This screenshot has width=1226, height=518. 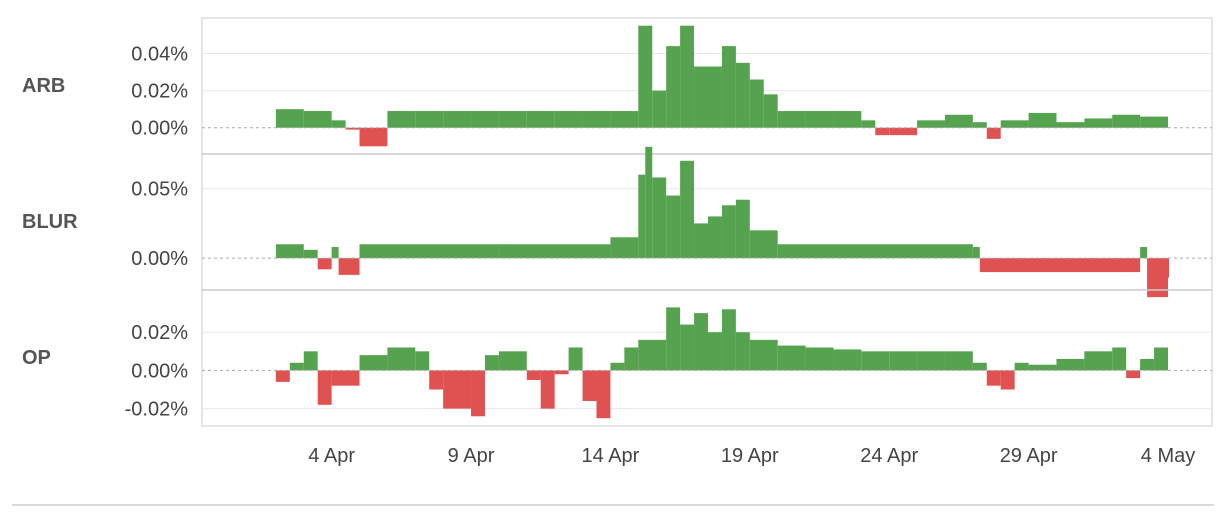 What do you see at coordinates (1029, 456) in the screenshot?
I see `x-tick-label: 29 Apr` at bounding box center [1029, 456].